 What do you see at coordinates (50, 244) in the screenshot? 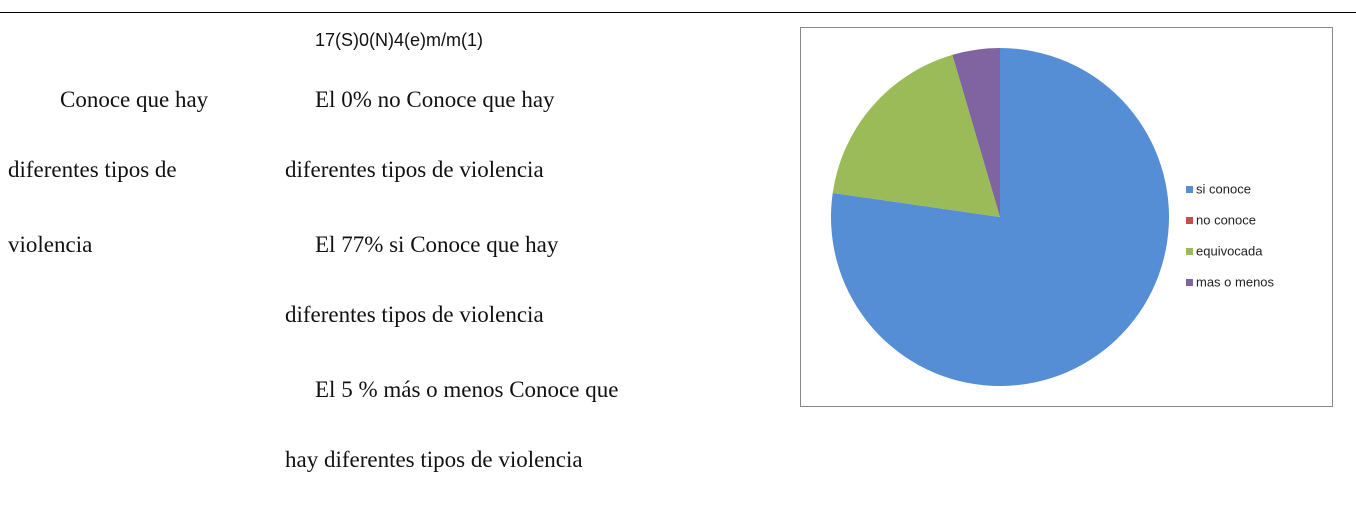
I see `left-text: violencia` at bounding box center [50, 244].